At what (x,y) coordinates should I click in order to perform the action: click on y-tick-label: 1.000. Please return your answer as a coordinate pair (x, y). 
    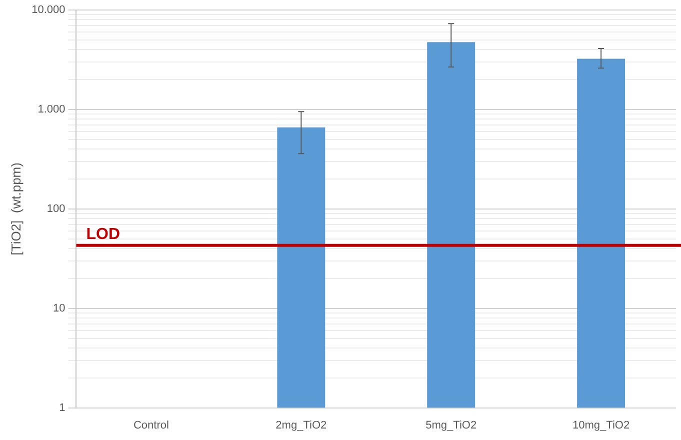
    Looking at the image, I should click on (52, 109).